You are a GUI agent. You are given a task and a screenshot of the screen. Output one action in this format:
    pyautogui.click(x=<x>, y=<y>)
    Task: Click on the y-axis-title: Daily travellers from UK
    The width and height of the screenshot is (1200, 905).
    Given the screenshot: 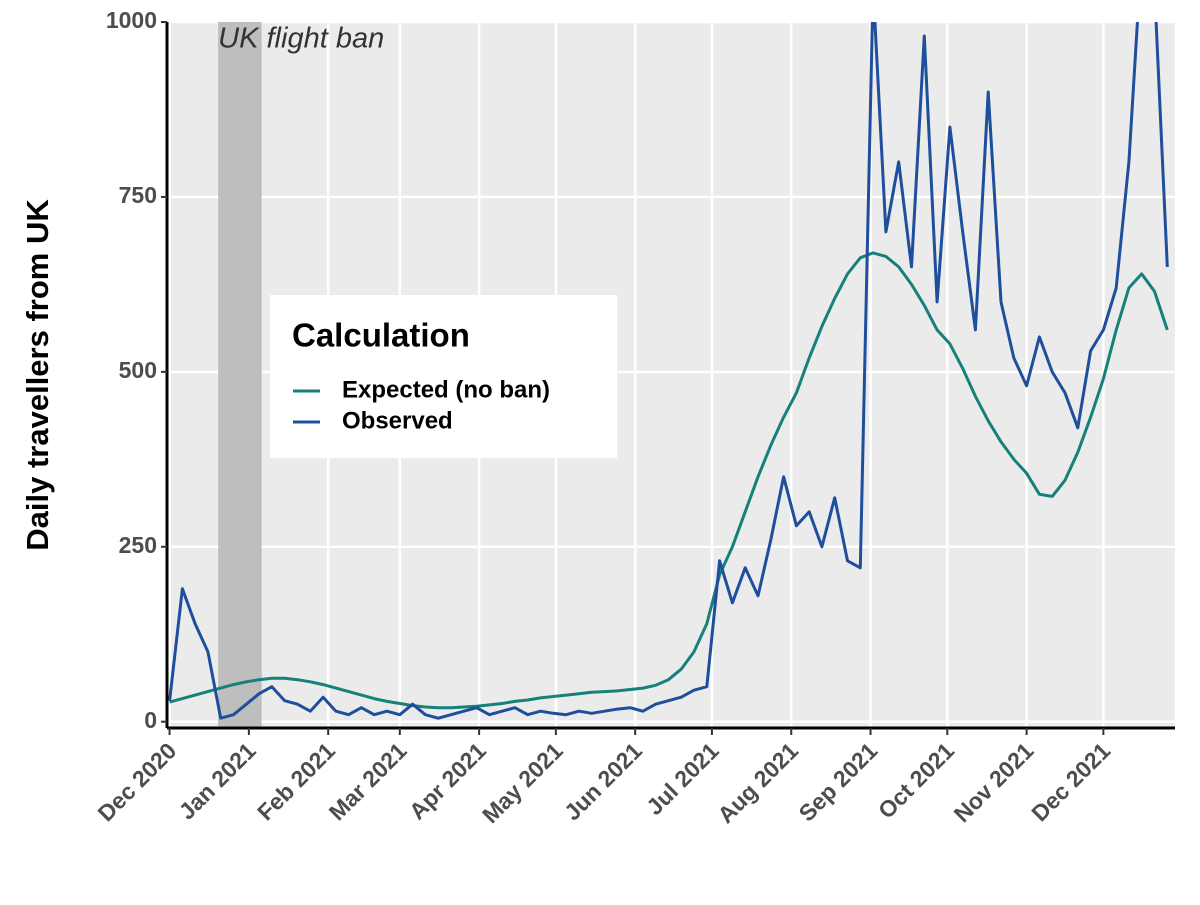 What is the action you would take?
    pyautogui.click(x=37, y=375)
    